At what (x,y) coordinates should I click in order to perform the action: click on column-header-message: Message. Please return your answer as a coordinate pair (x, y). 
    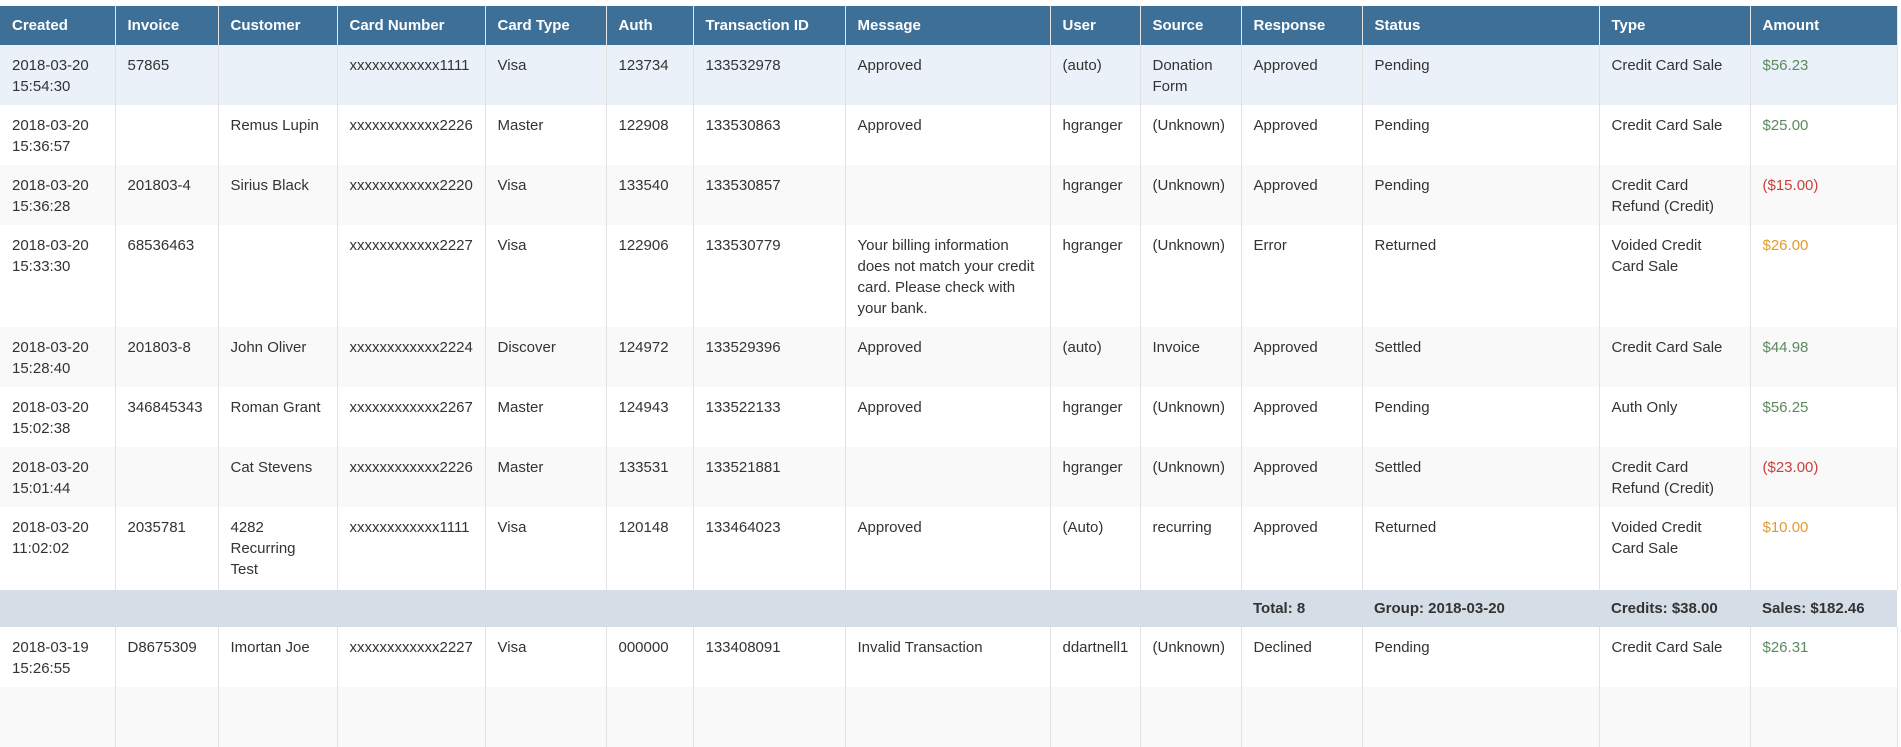
    Looking at the image, I should click on (948, 25).